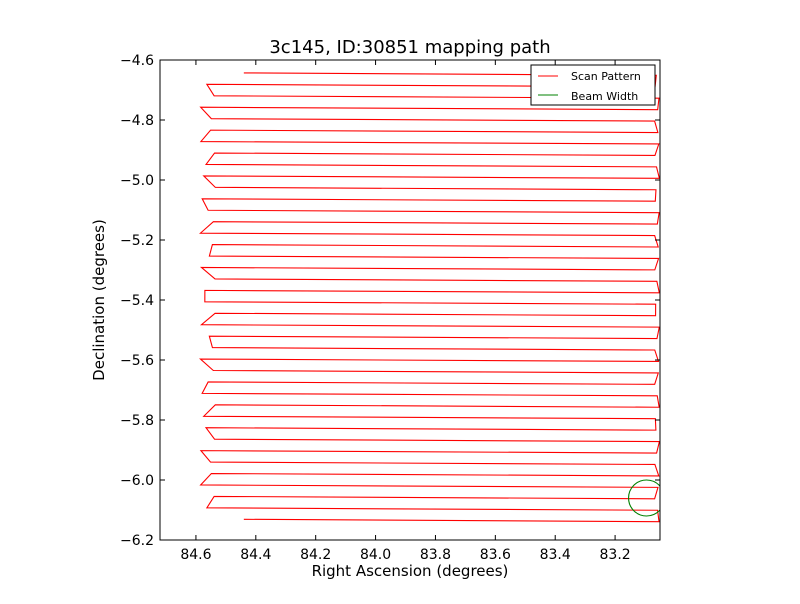  Describe the element at coordinates (644, 498) in the screenshot. I see `beam-width-circle` at that location.